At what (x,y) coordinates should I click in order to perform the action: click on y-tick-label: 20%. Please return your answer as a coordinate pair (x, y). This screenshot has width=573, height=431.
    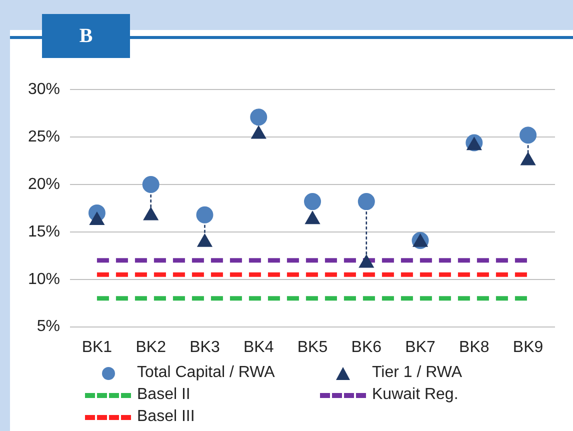
    Looking at the image, I should click on (44, 184).